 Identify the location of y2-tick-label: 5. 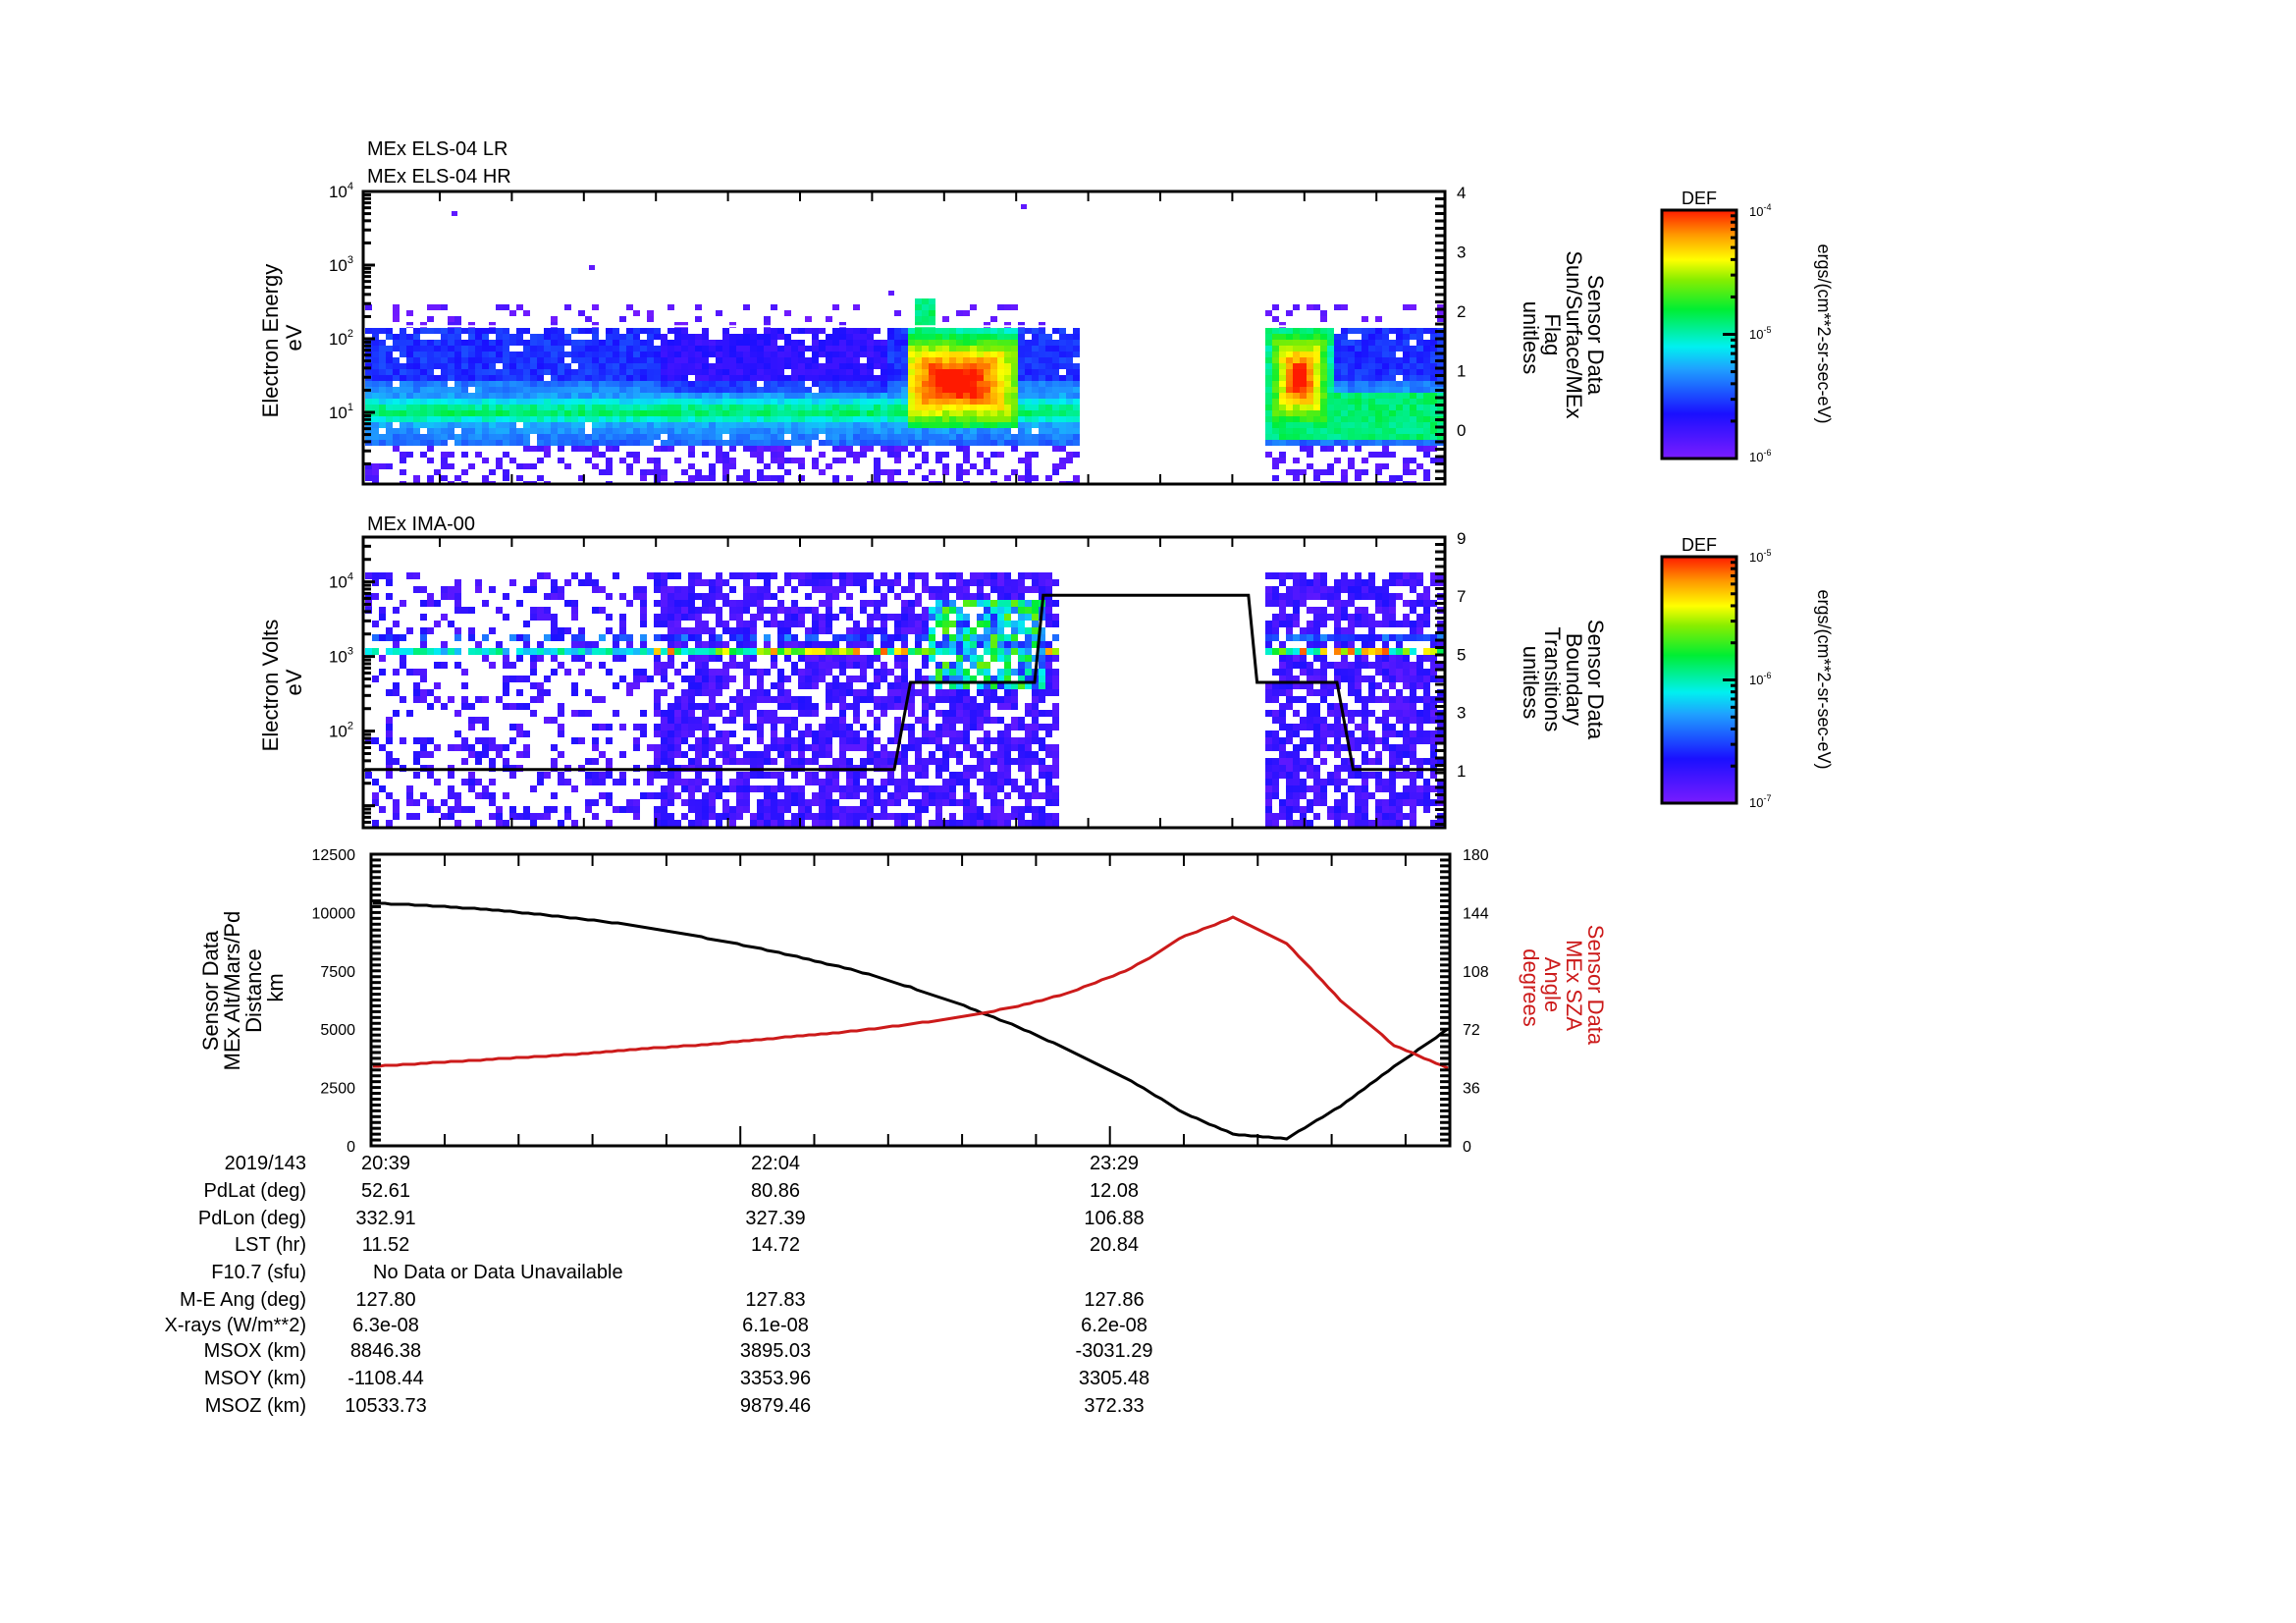
(1461, 654).